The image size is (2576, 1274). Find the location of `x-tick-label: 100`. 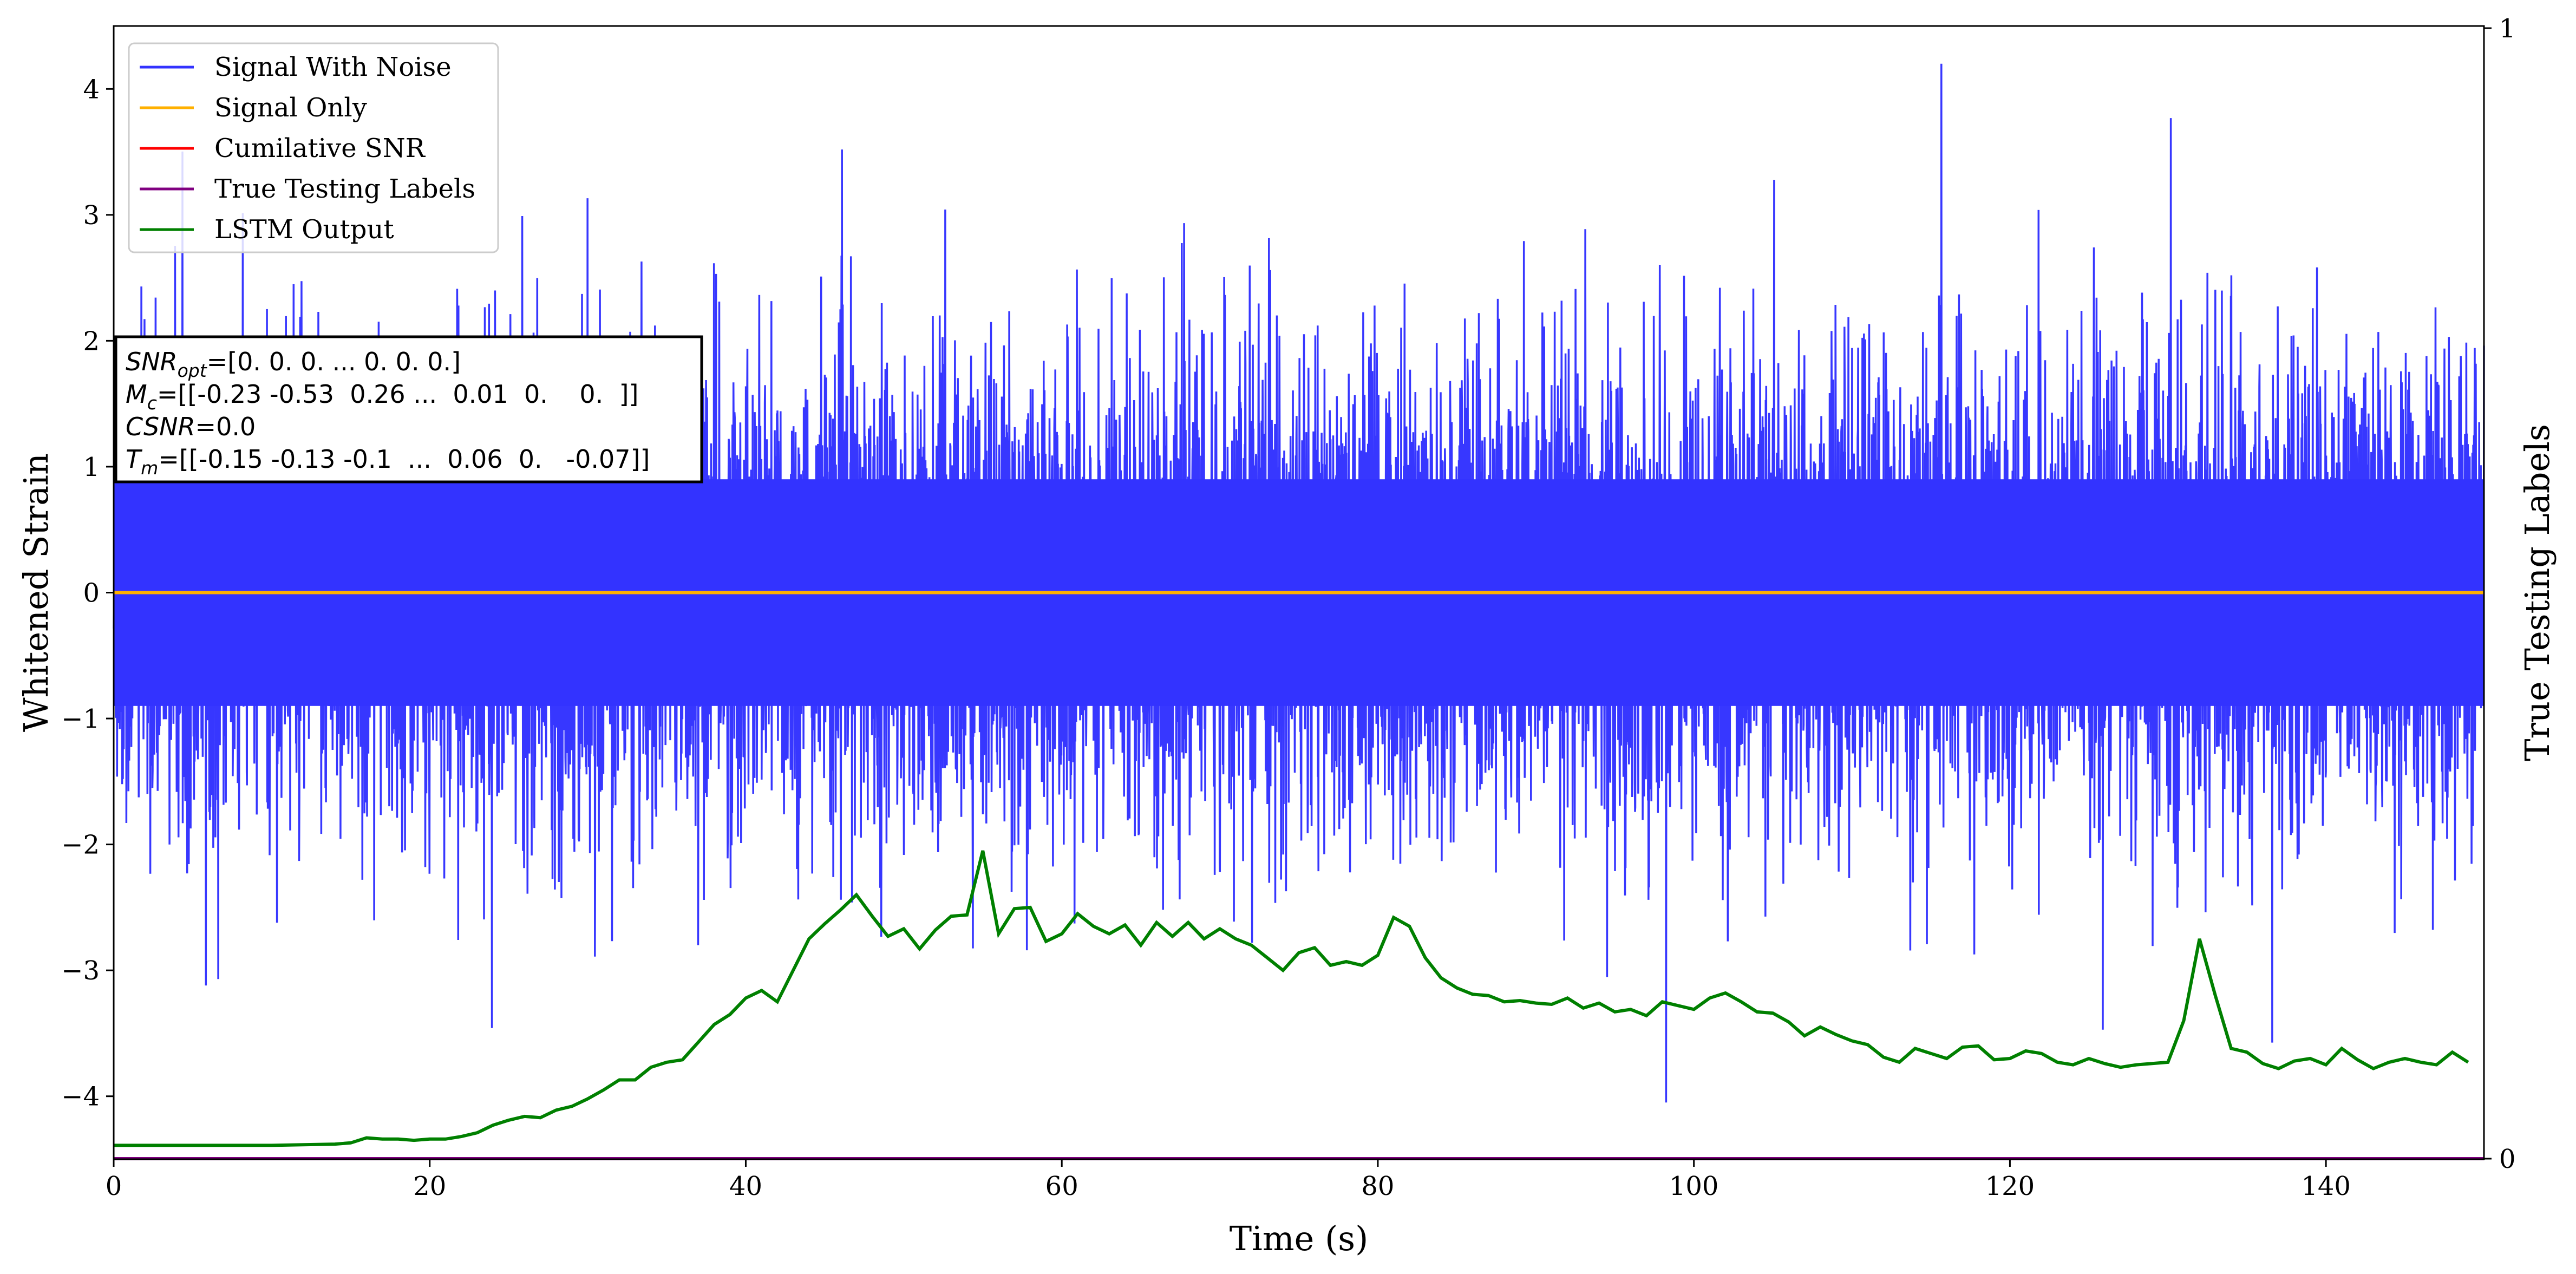

x-tick-label: 100 is located at coordinates (1694, 1186).